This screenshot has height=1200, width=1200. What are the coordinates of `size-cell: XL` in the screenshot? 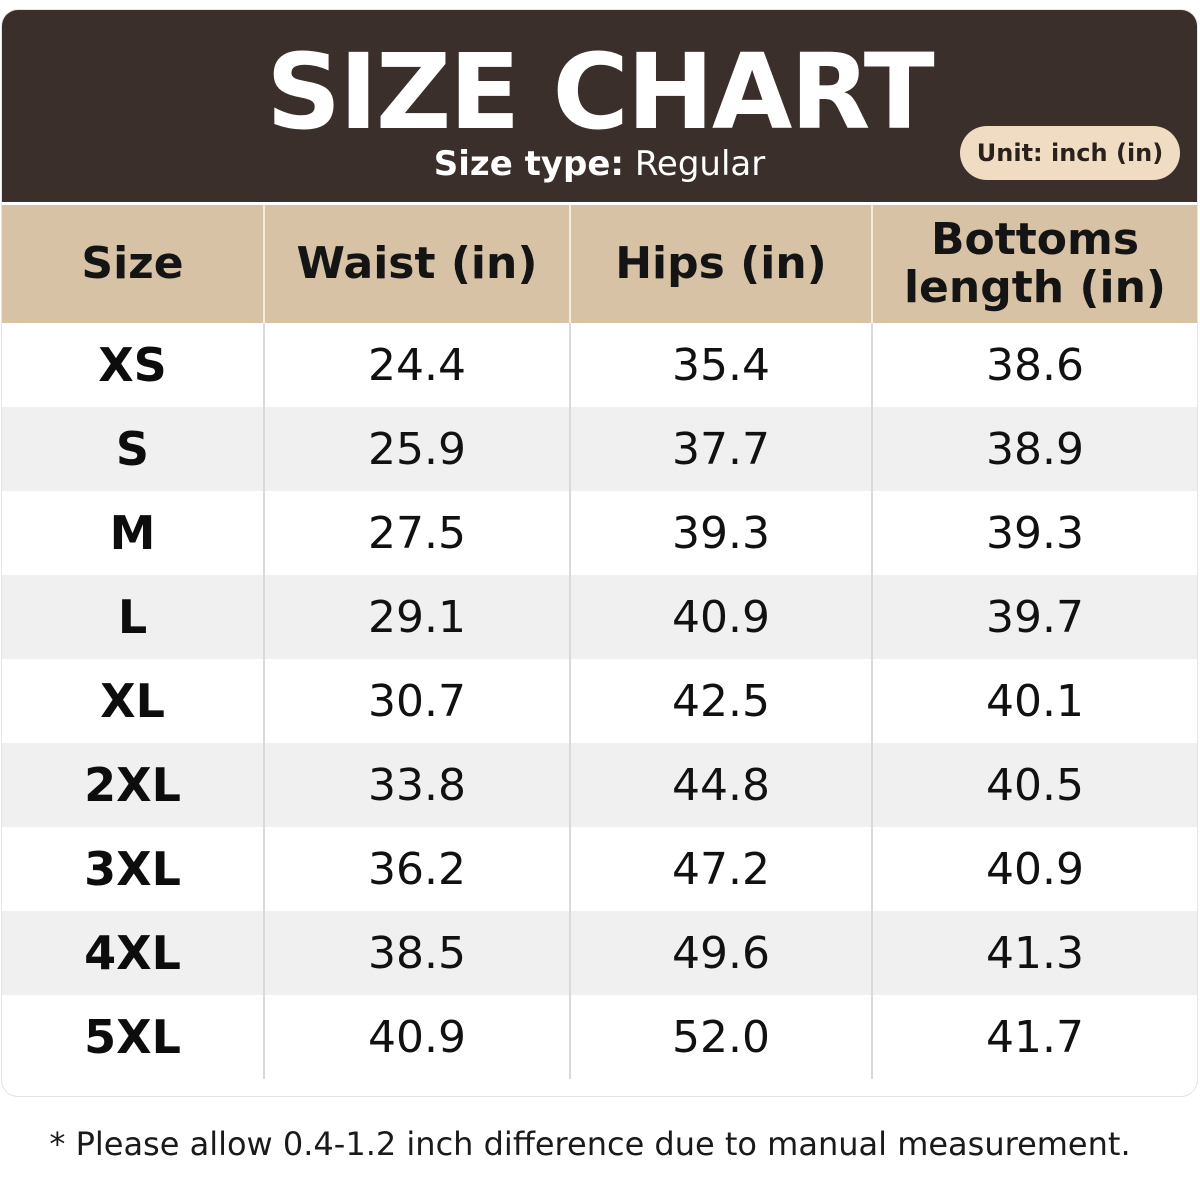 It's located at (133, 701).